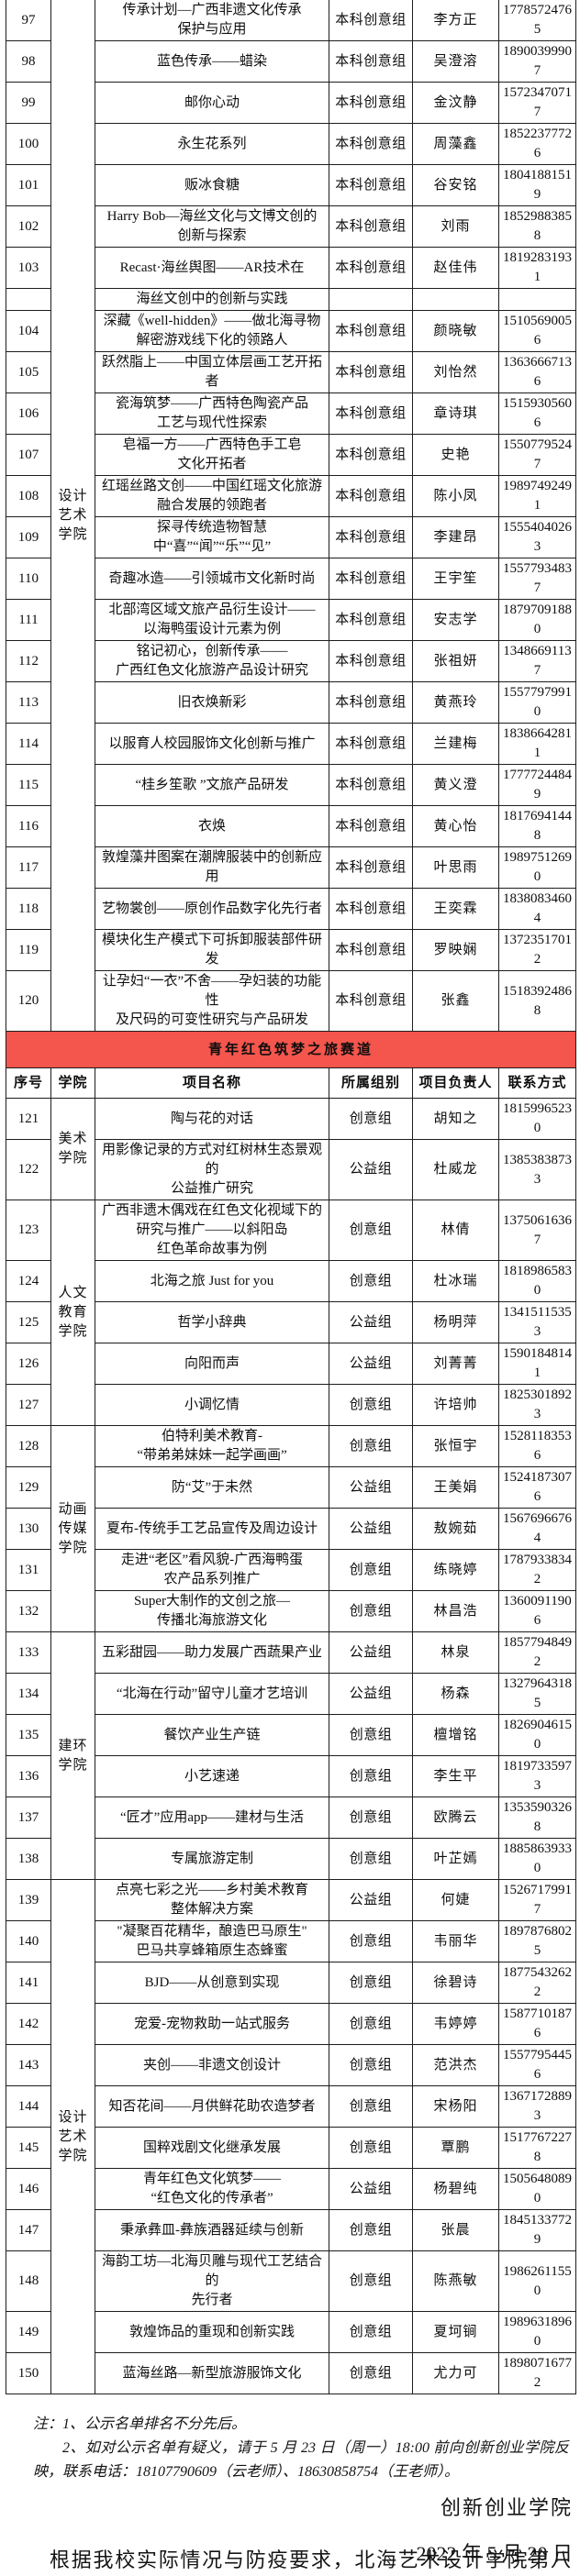 The width and height of the screenshot is (580, 2576). I want to click on cell-phone: 15676966764, so click(537, 1529).